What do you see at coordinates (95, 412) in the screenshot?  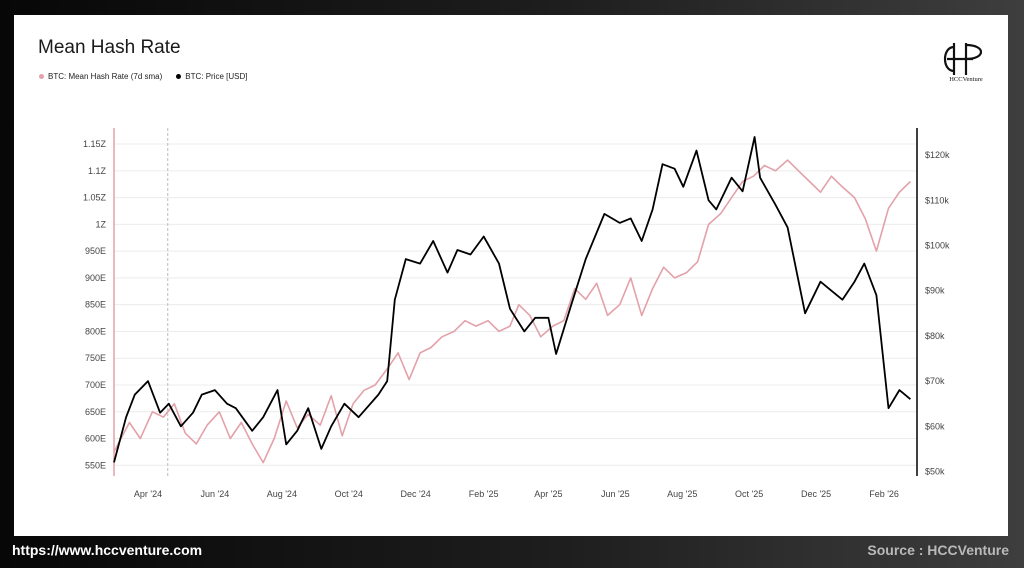 I see `y-left-tick-label: 650E` at bounding box center [95, 412].